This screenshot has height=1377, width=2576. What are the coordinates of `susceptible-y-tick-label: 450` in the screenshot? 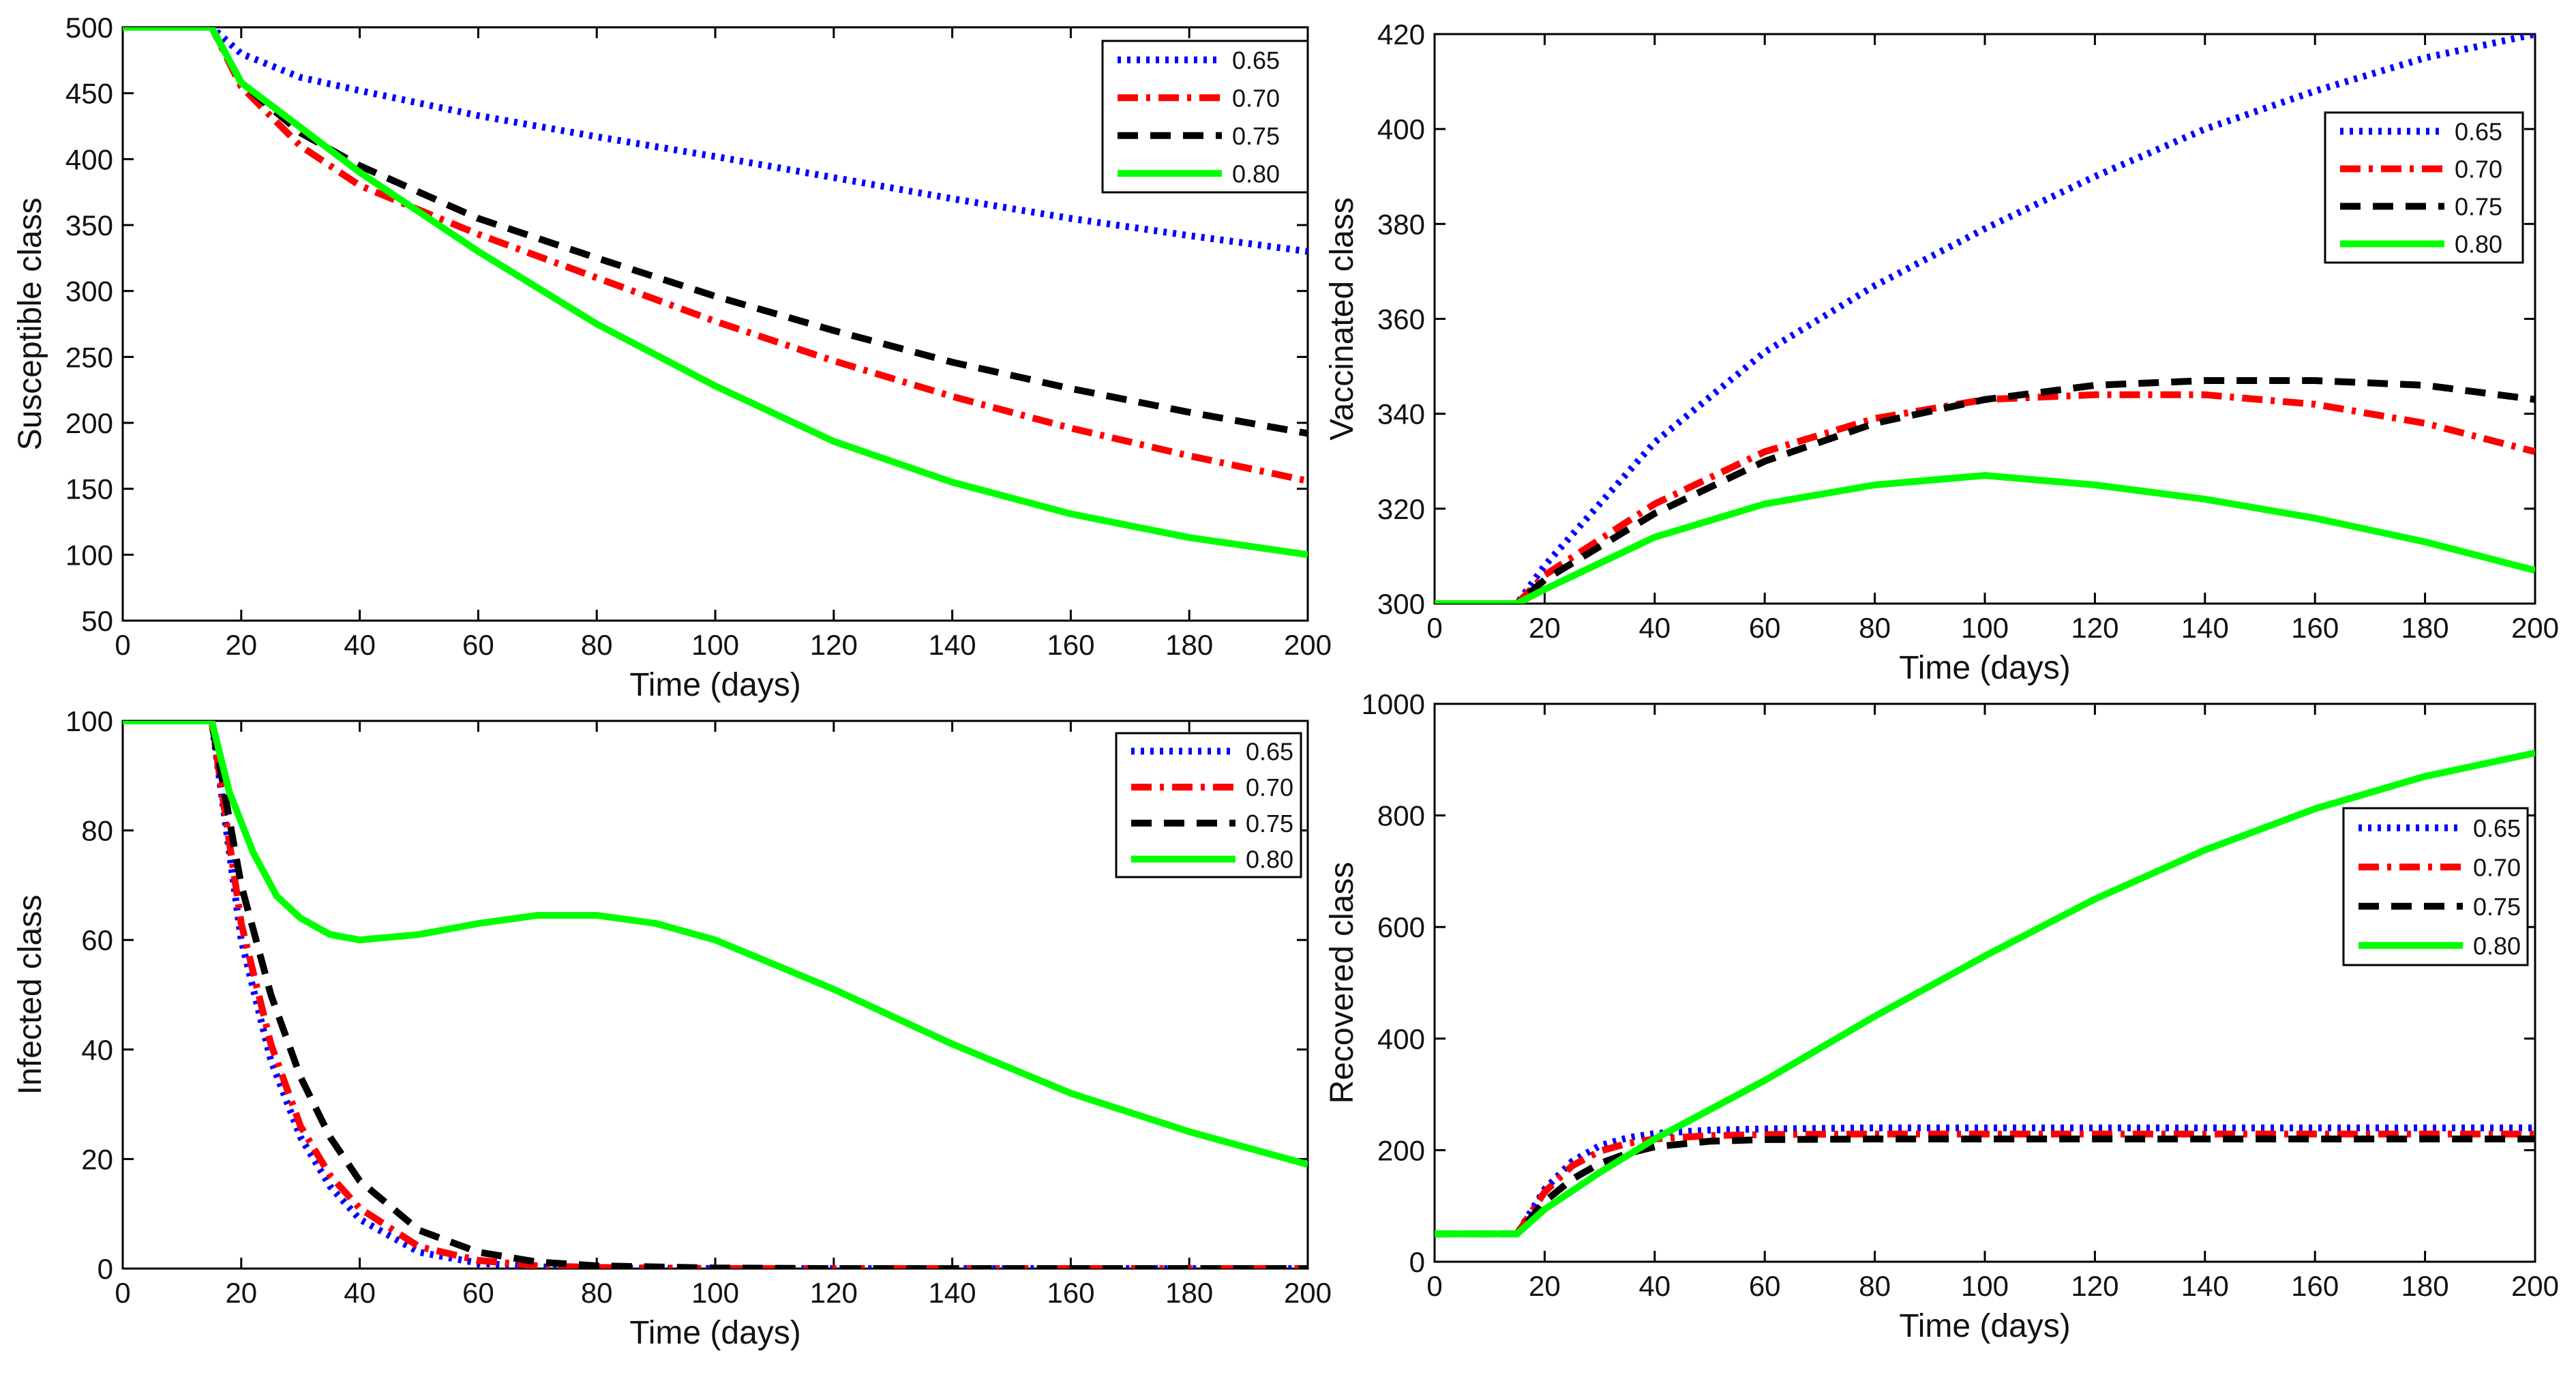 It's located at (89, 94).